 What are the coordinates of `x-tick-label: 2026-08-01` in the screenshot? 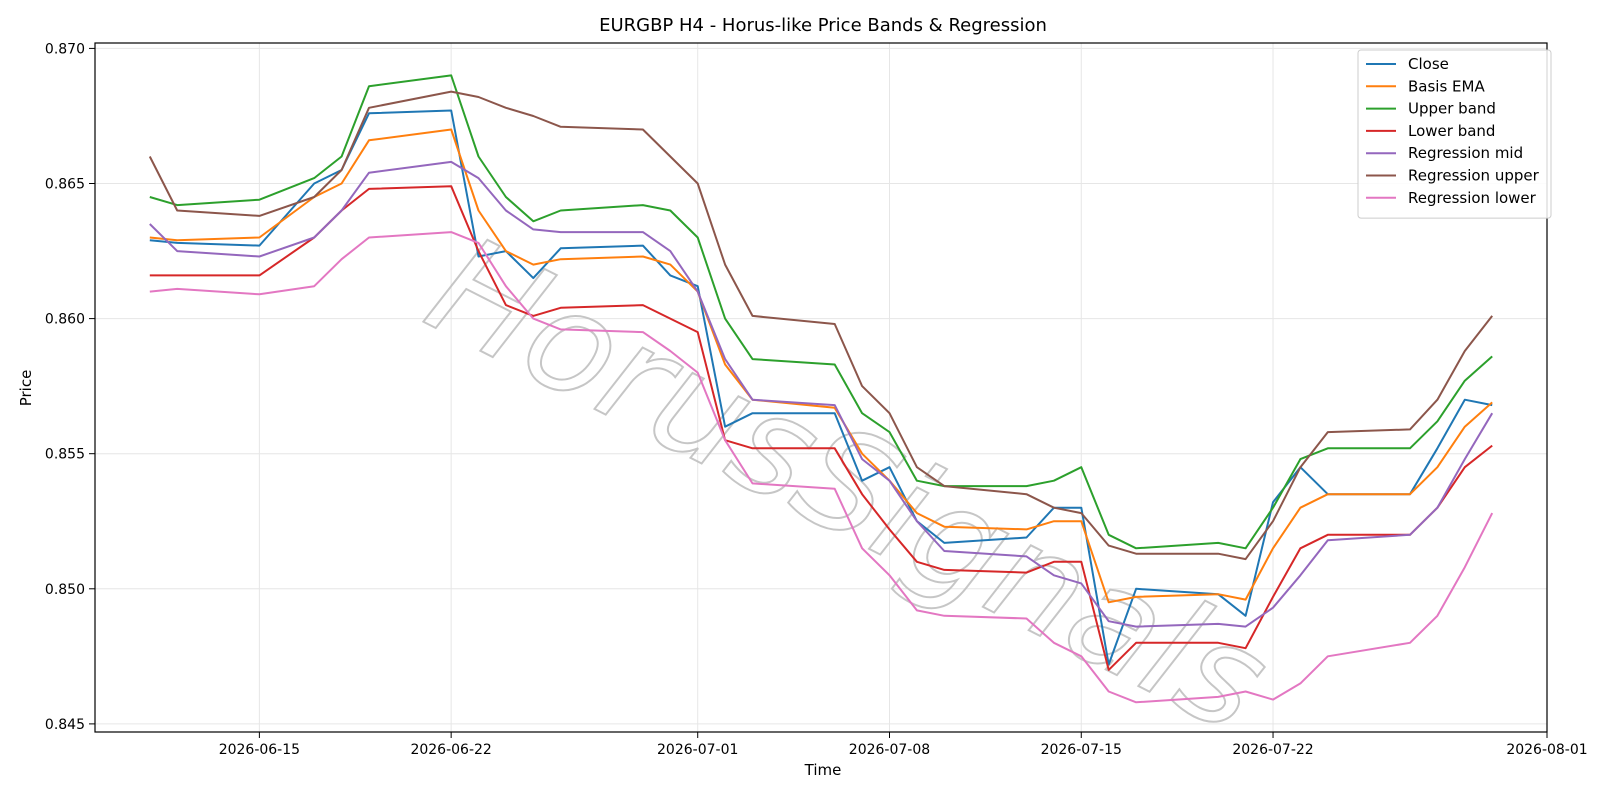 It's located at (1546, 750).